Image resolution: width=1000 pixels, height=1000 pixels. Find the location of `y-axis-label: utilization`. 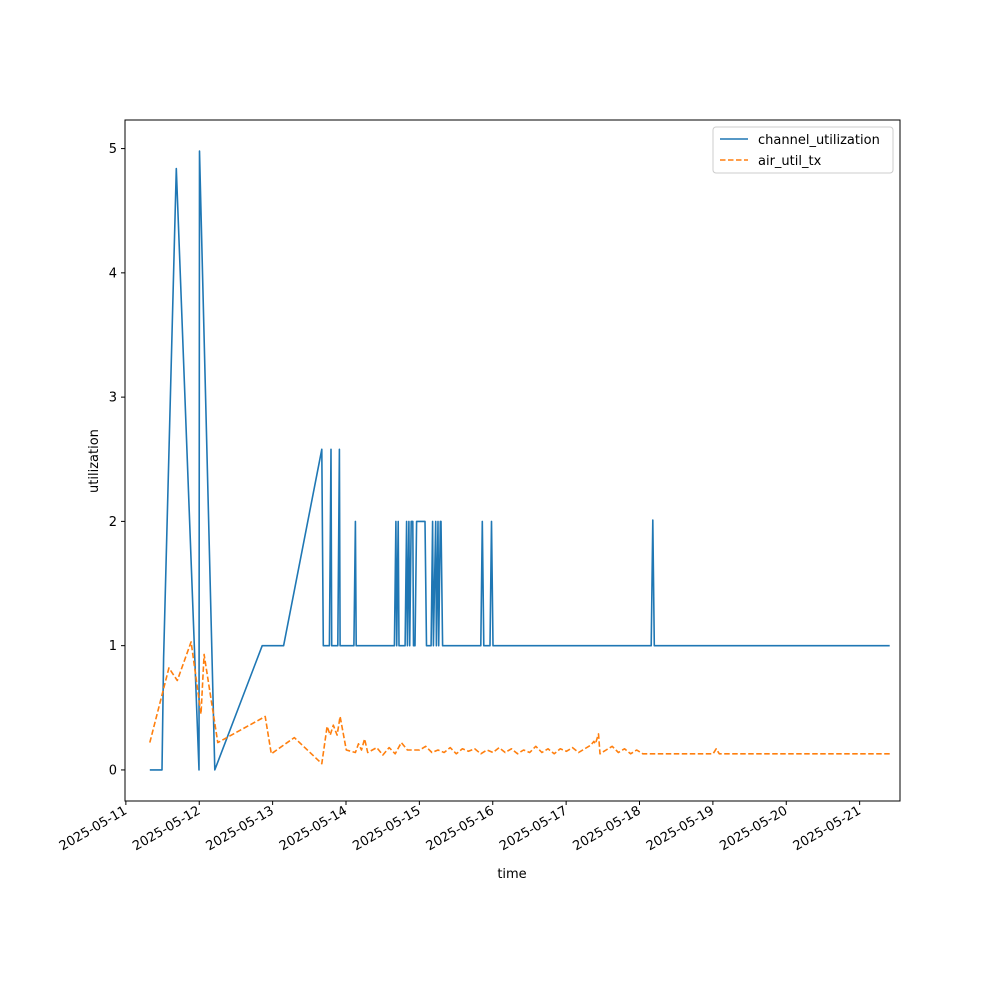

y-axis-label: utilization is located at coordinates (94, 461).